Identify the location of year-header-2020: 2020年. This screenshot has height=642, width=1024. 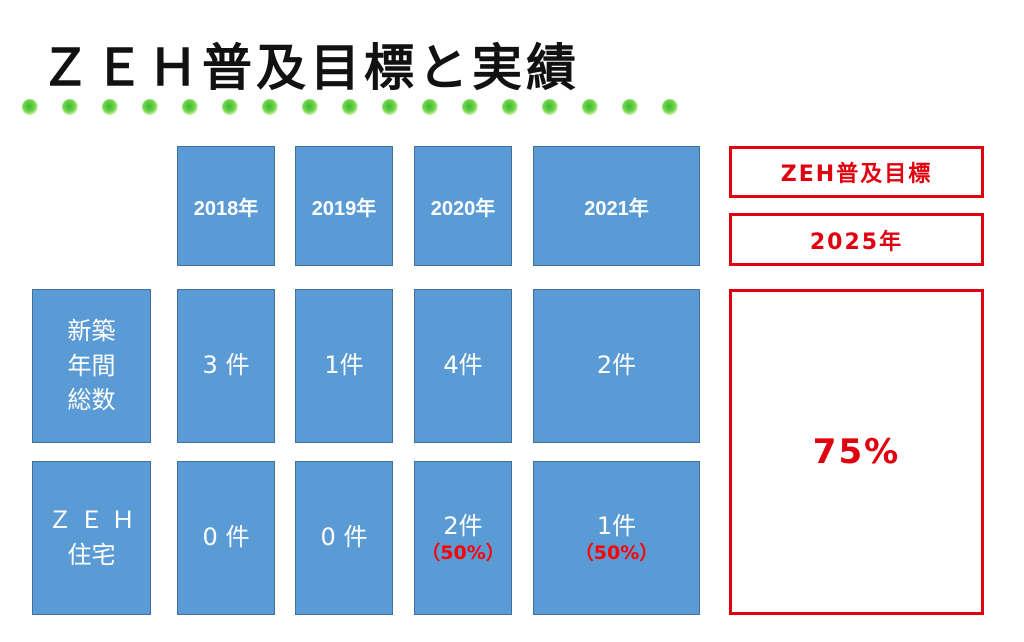
(463, 206).